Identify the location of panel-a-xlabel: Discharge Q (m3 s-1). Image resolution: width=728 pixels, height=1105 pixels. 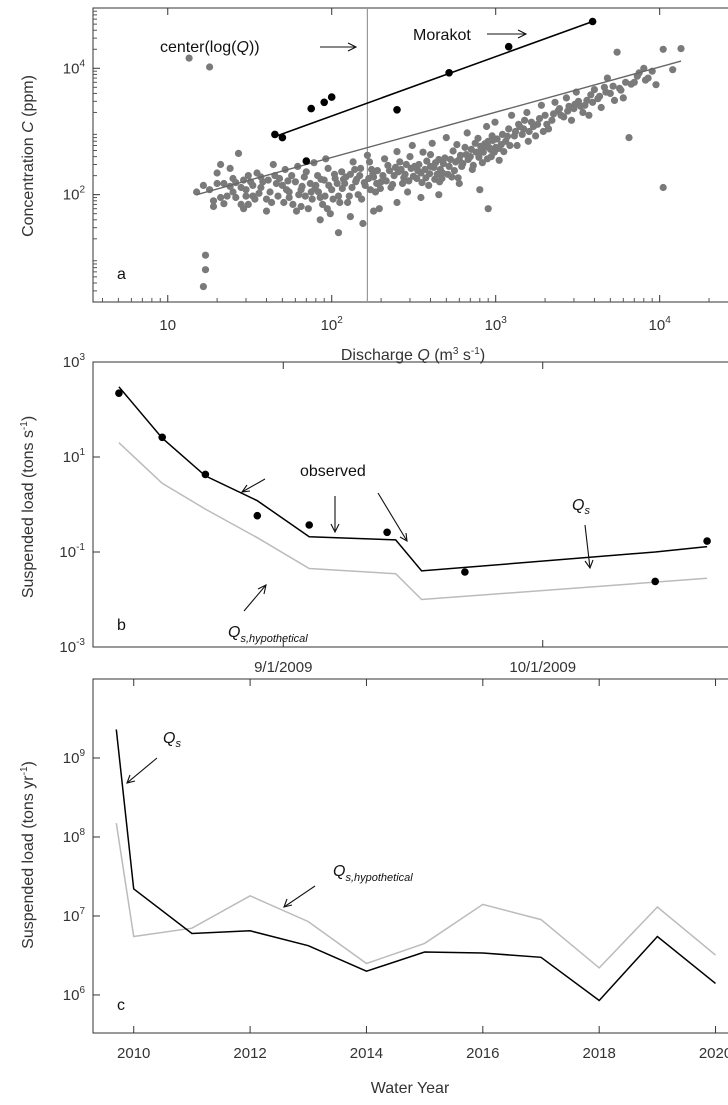
(413, 355).